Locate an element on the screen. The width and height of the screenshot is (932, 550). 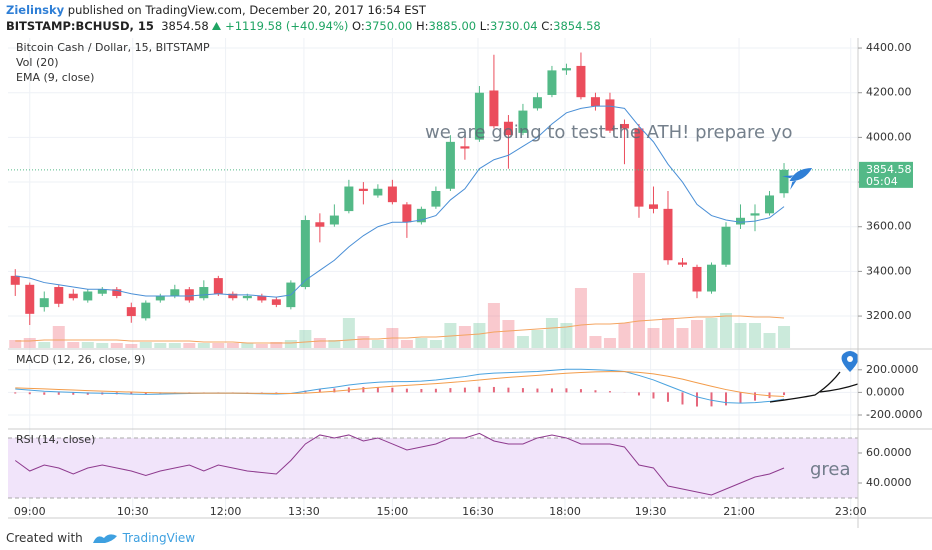
x-tick-label: 16:30 is located at coordinates (478, 511).